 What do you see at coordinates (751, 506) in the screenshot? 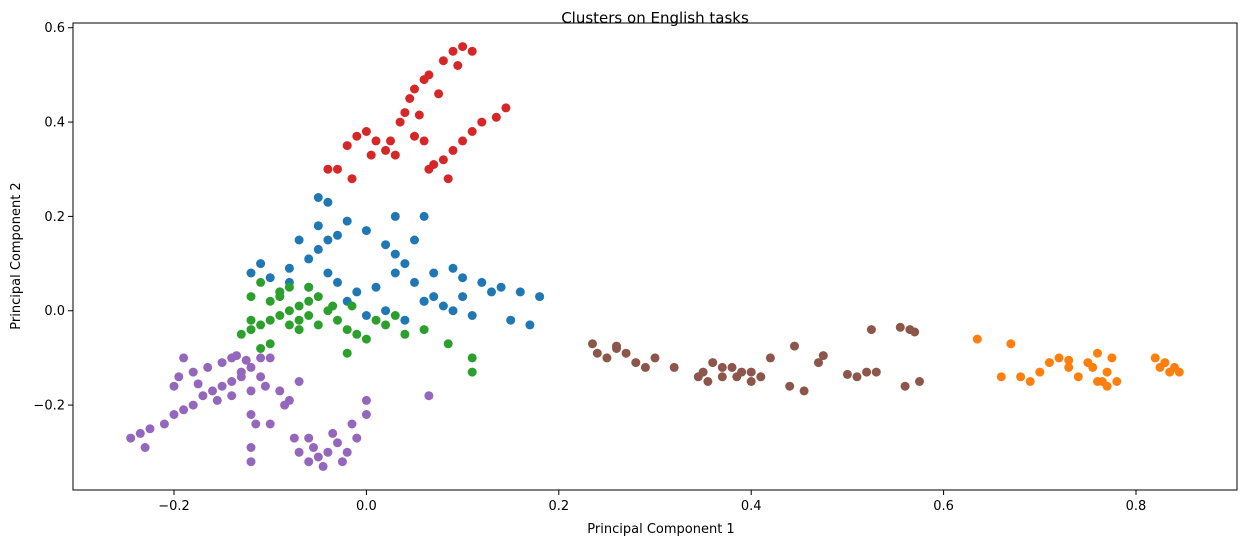
I see `x-tick-label: 0.4` at bounding box center [751, 506].